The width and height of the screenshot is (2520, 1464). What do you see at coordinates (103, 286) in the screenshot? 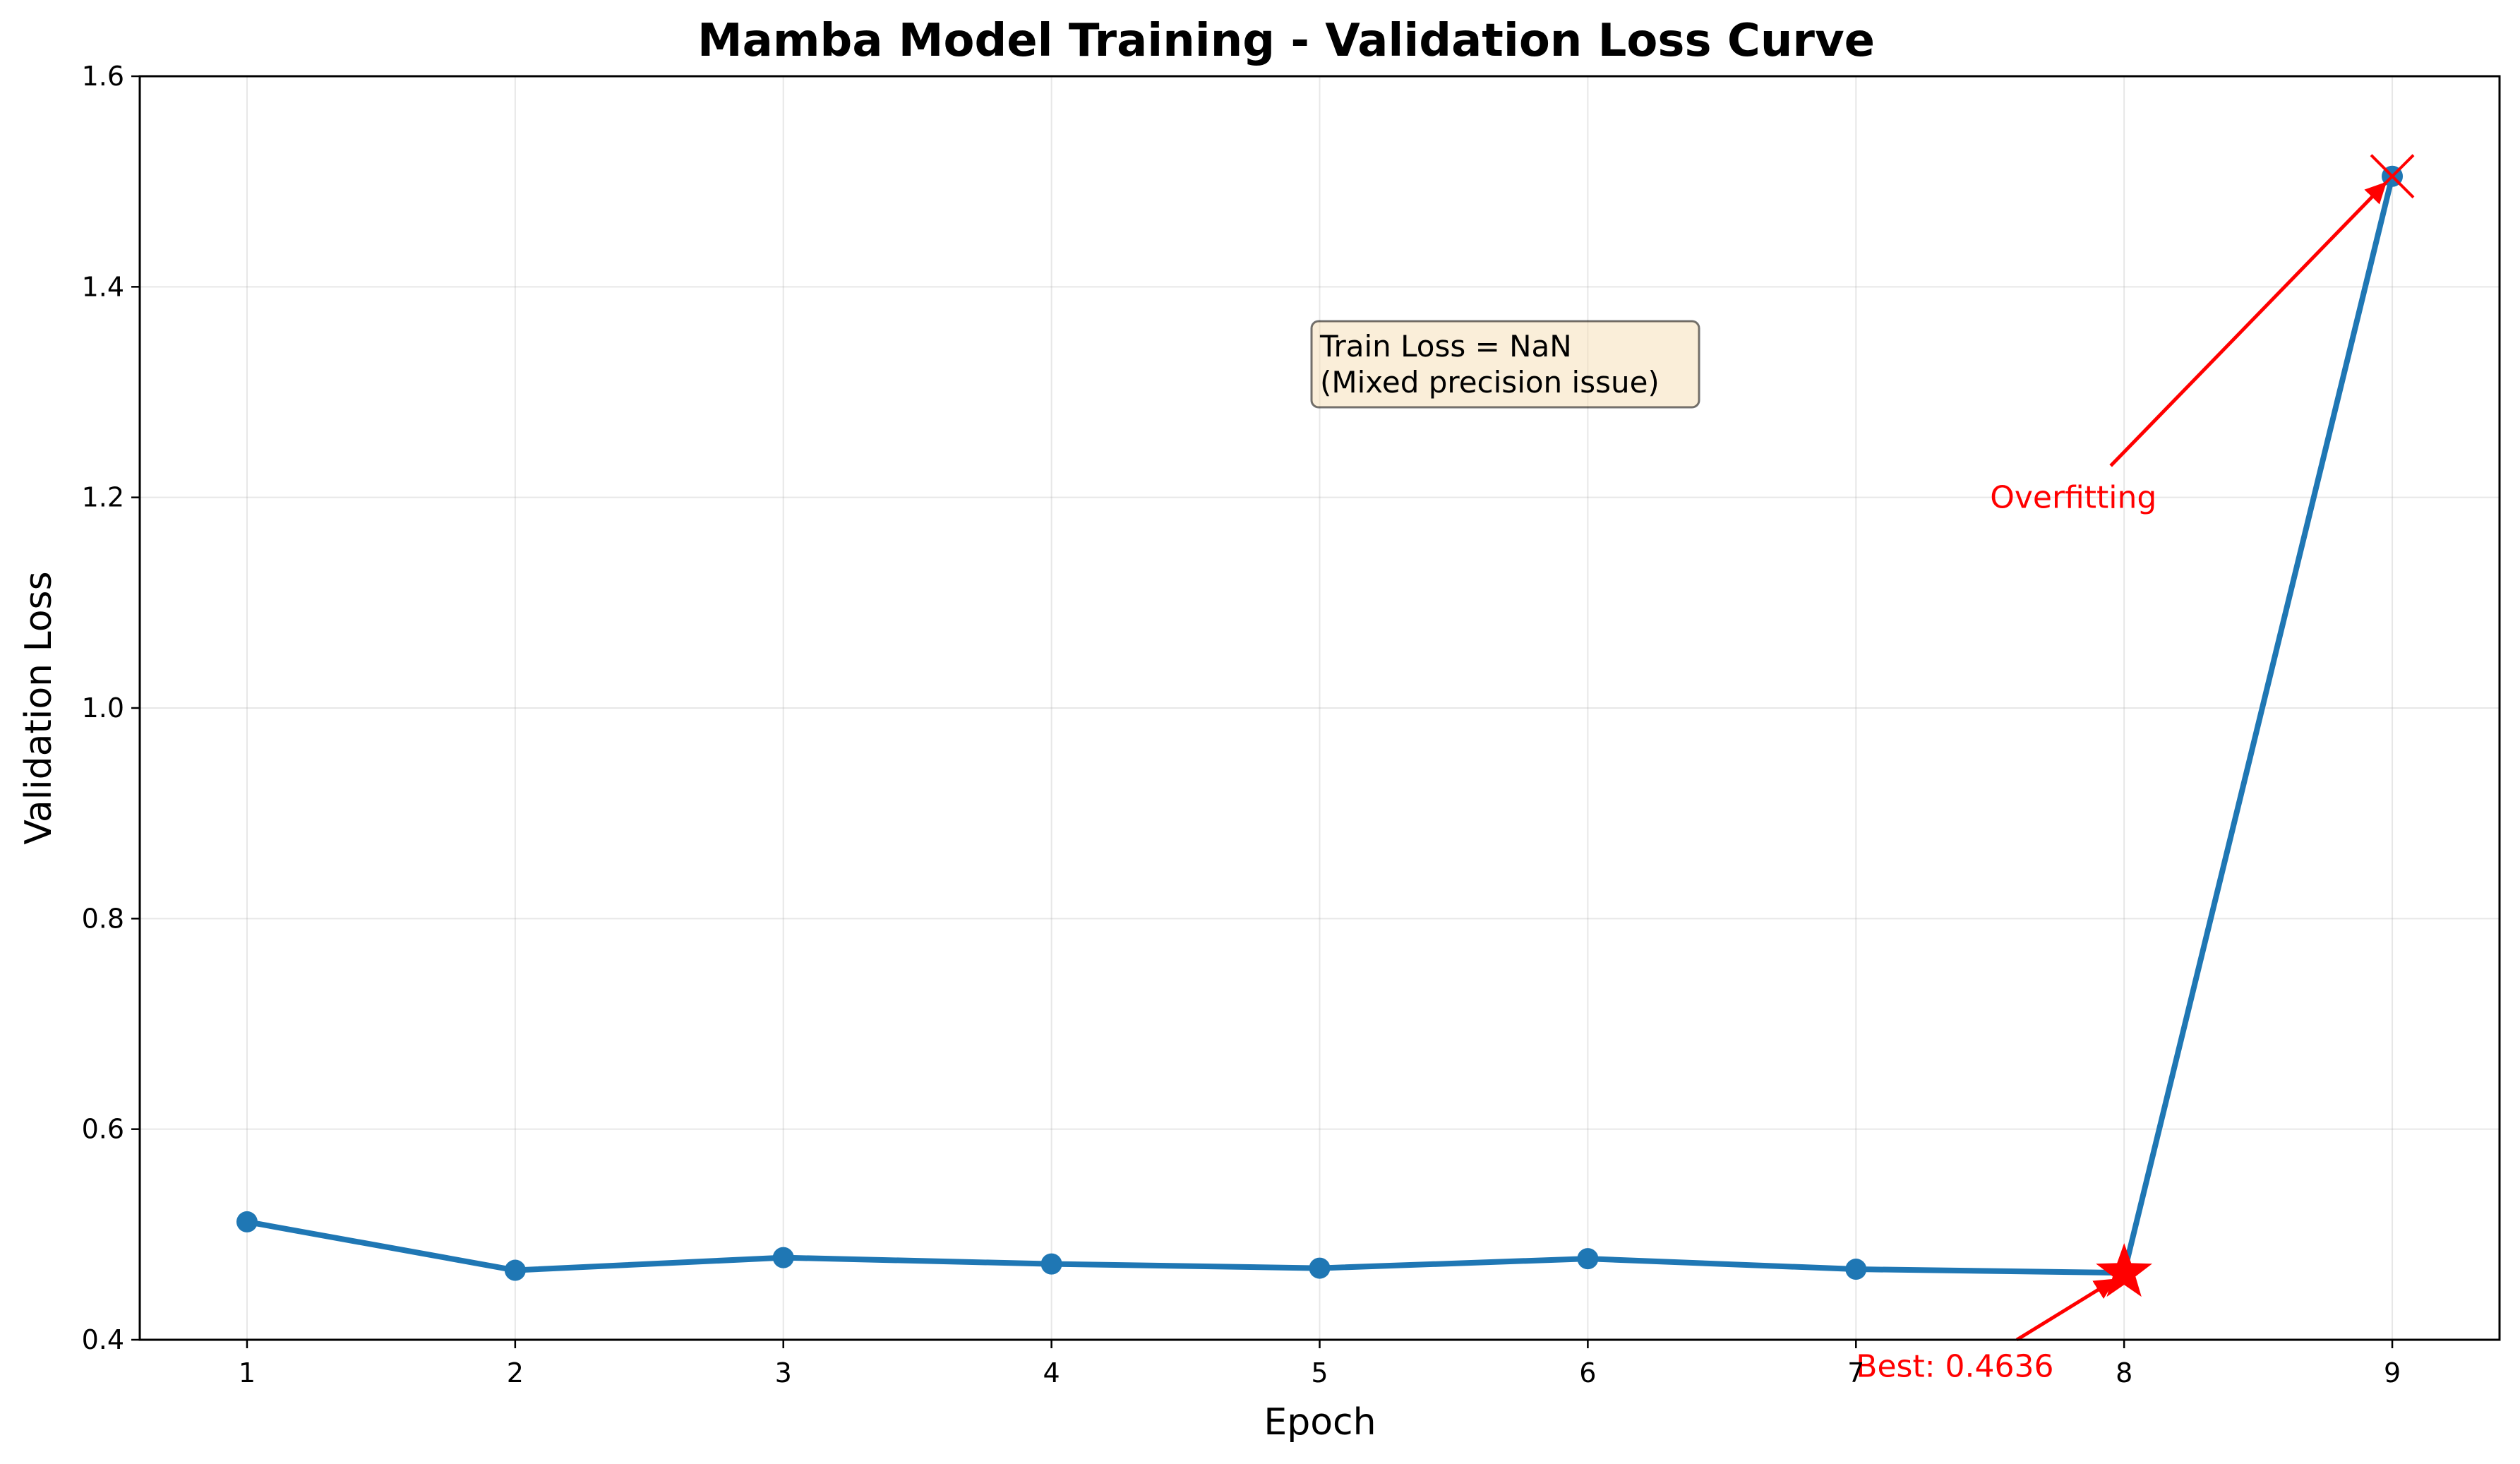
I see `y-tick-label: 1.4` at bounding box center [103, 286].